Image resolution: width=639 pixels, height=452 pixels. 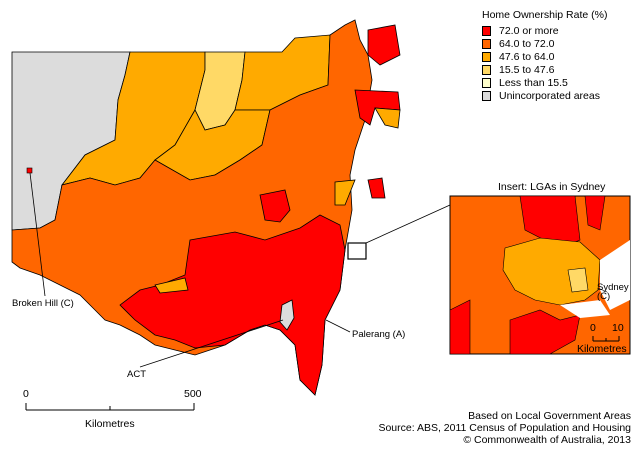 I want to click on legend-item: Unincorporated areas, so click(x=544, y=95).